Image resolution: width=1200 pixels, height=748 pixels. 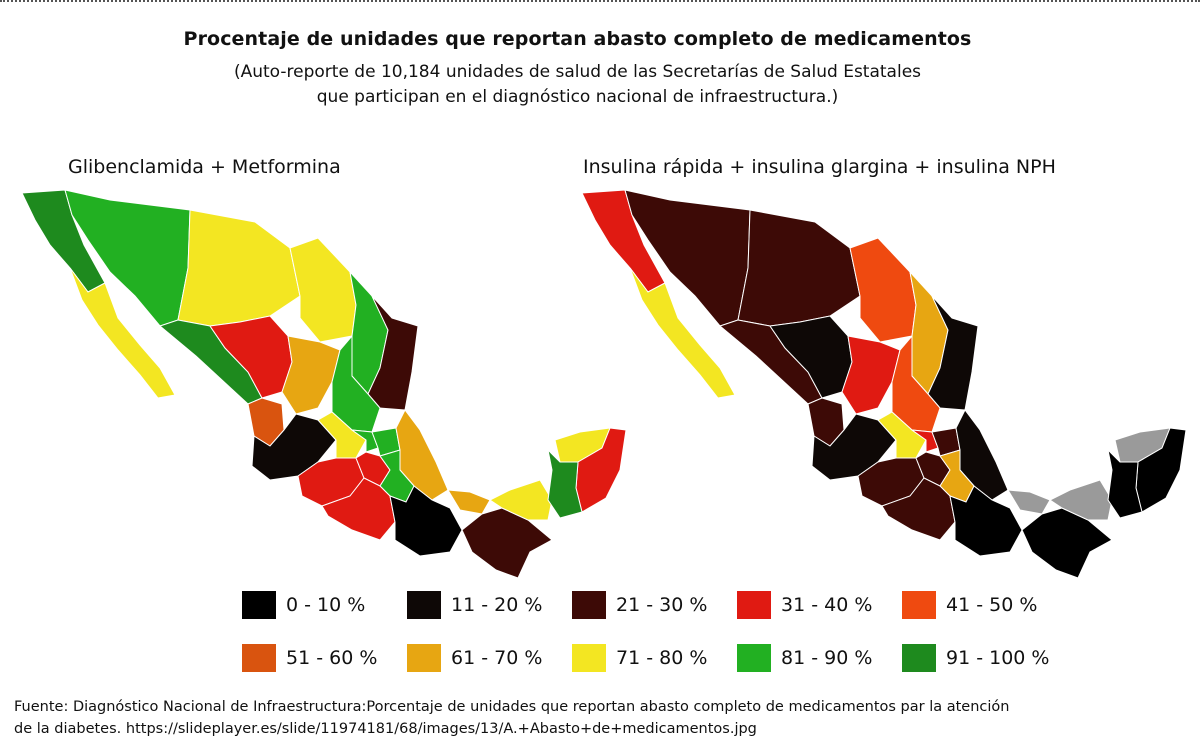 What do you see at coordinates (204, 167) in the screenshot?
I see `left-map-title: Glibenclamida + Metformina` at bounding box center [204, 167].